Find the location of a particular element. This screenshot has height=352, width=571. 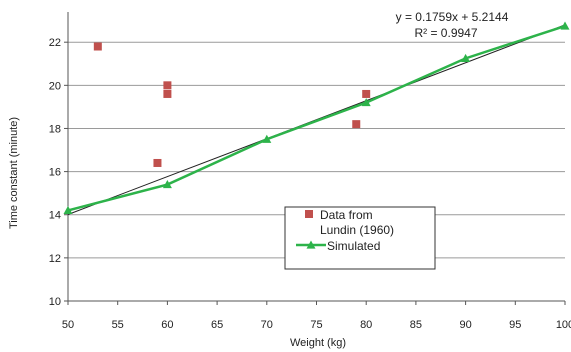

x-tick-label: 85 is located at coordinates (416, 325).